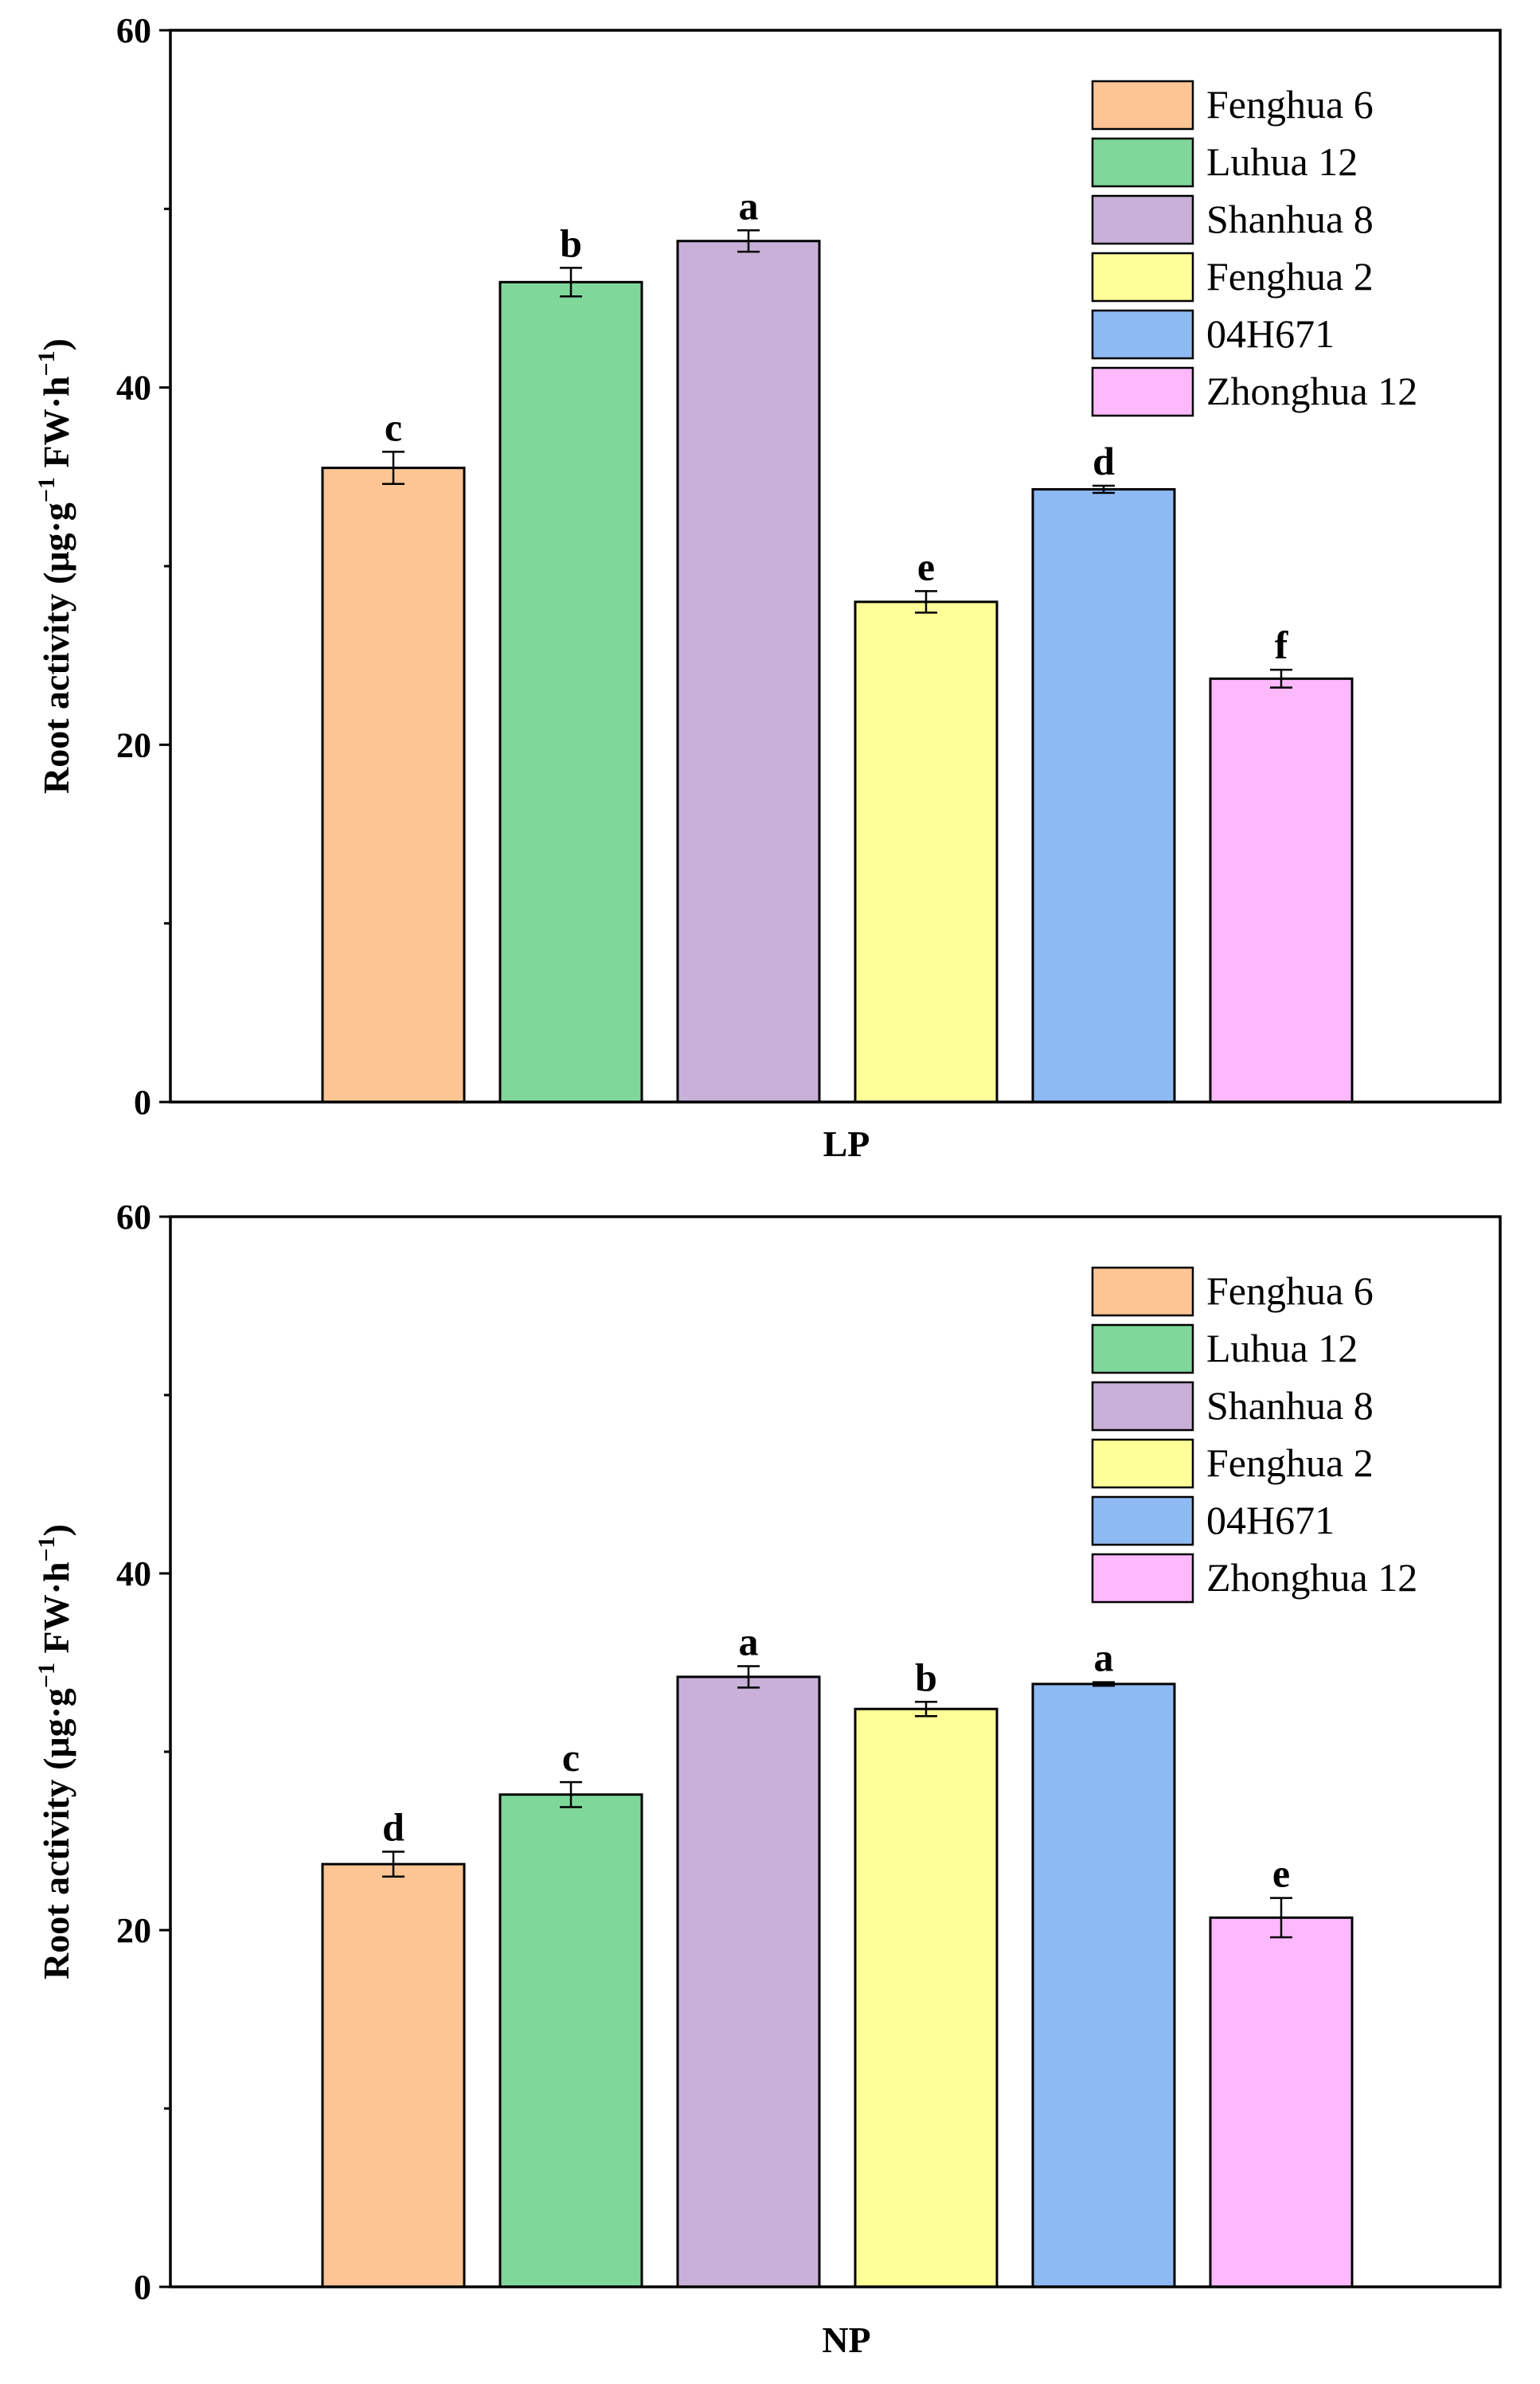 The image size is (1540, 2384). Describe the element at coordinates (1290, 276) in the screenshot. I see `lp-legend-label-4: Fenghua 2` at that location.